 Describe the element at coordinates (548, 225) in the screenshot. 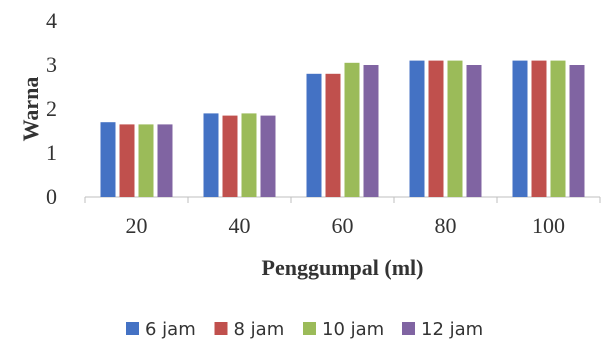

I see `x-tick-label: 100` at that location.